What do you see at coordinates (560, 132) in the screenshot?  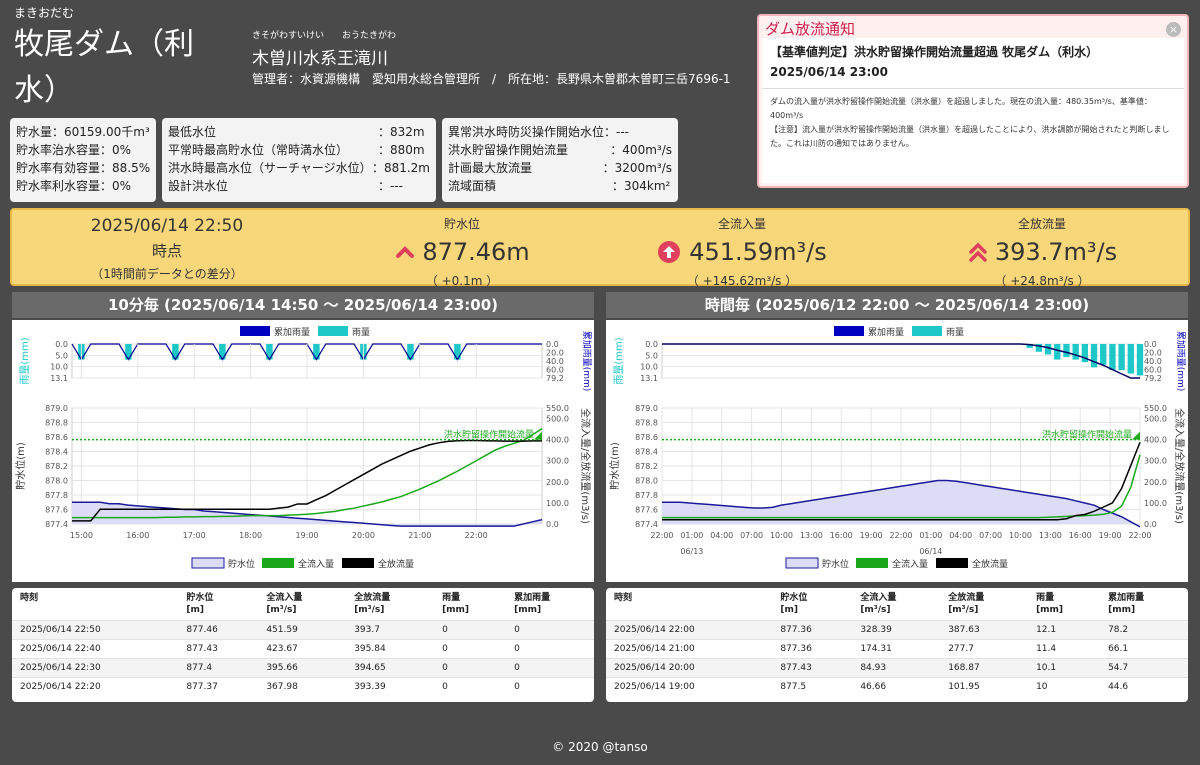 I see `info-row: 異常洪水時防災操作開始水位：---` at bounding box center [560, 132].